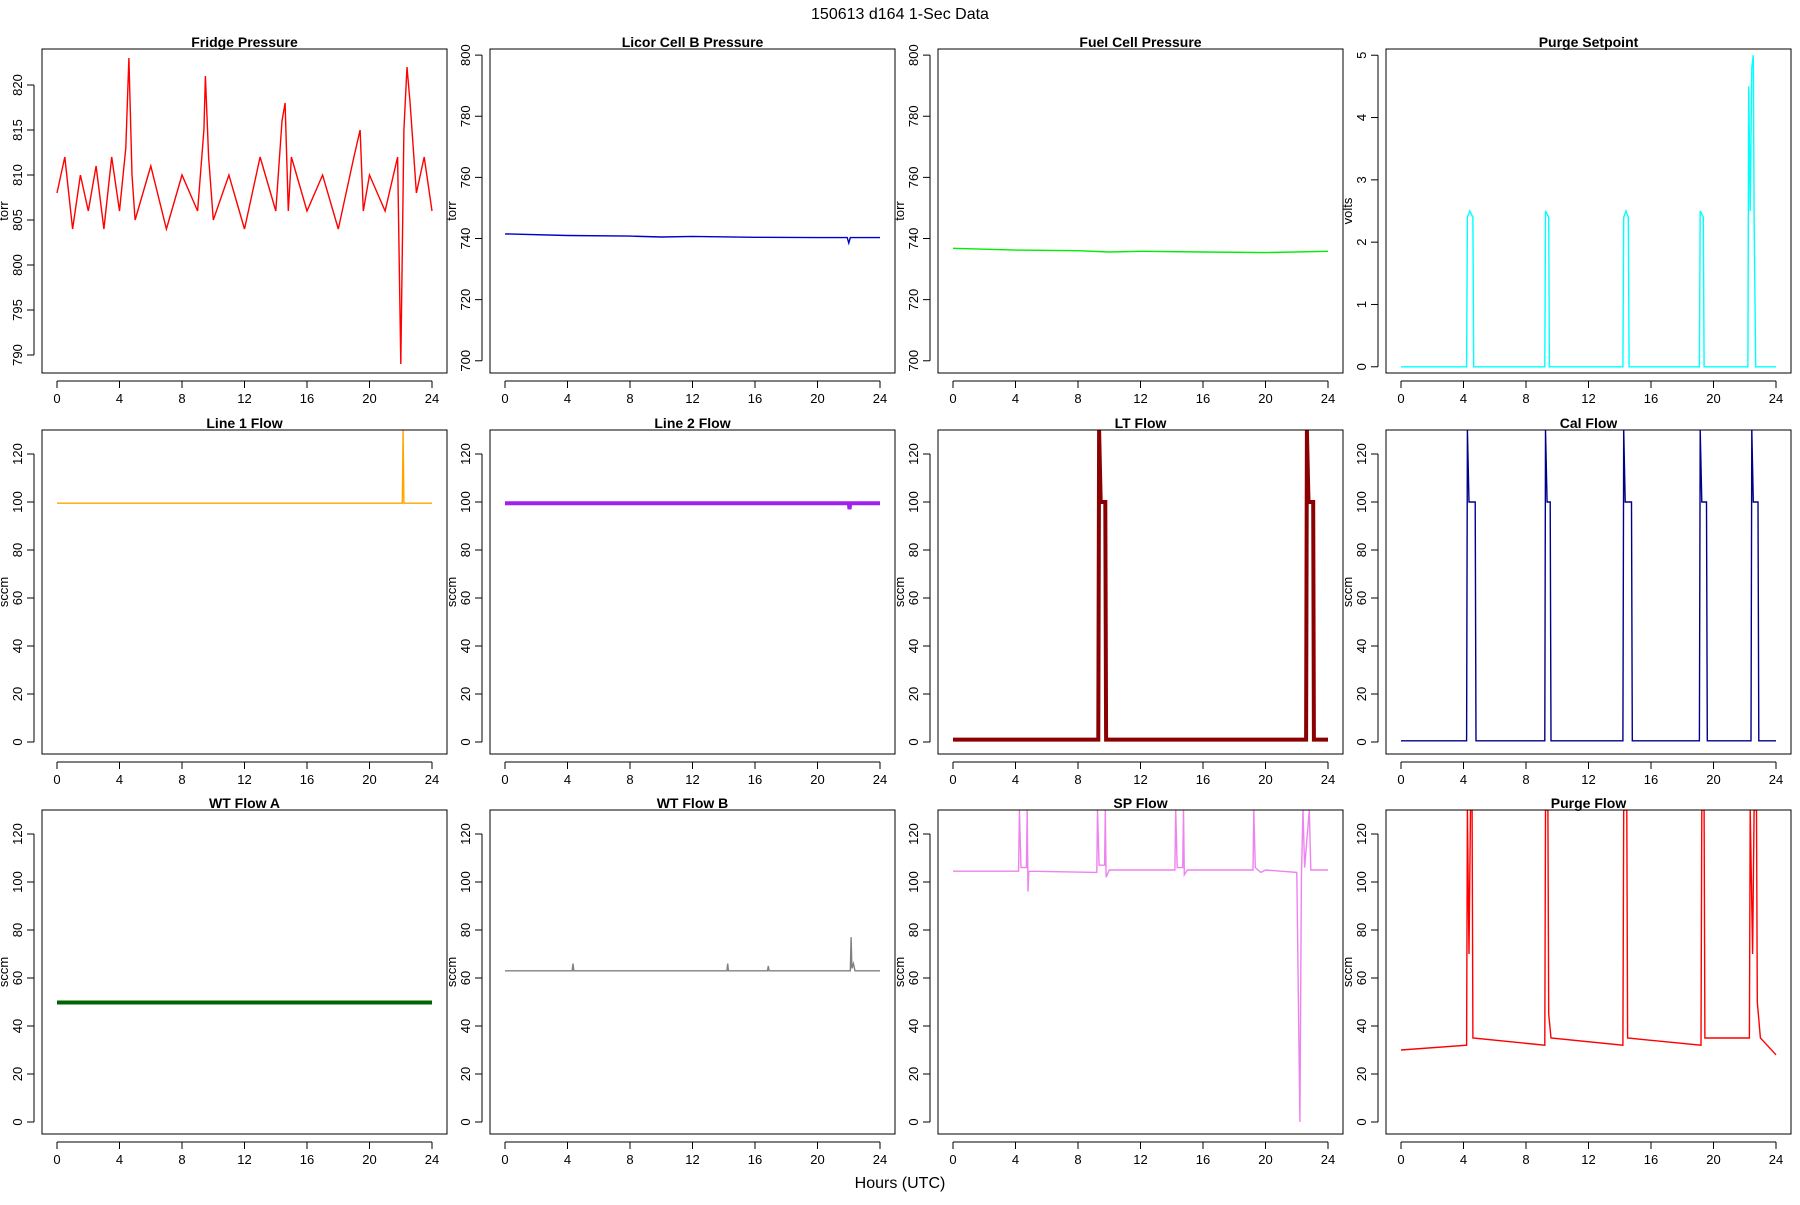 This screenshot has height=1205, width=1800. I want to click on panel-9-x-tick-label: 16, so click(307, 1159).